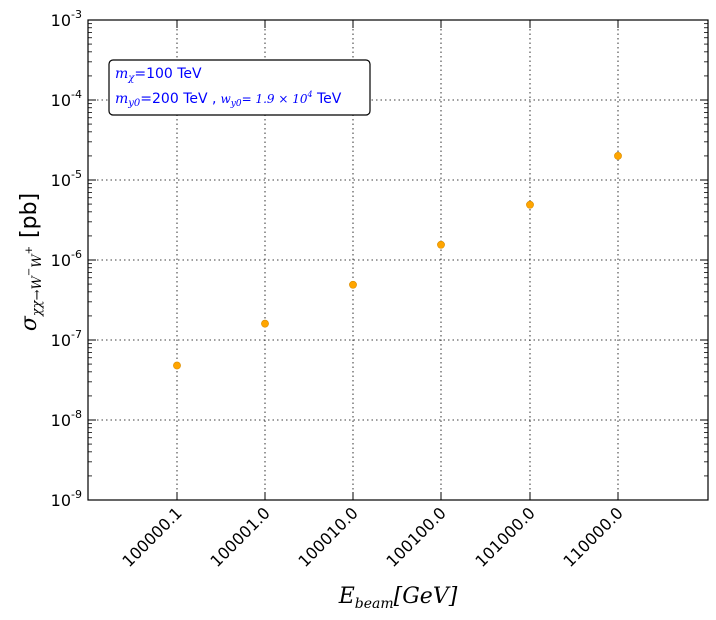 The height and width of the screenshot is (620, 716). What do you see at coordinates (31, 262) in the screenshot?
I see `y-axis-label: σχχ→W−W+[pb]` at bounding box center [31, 262].